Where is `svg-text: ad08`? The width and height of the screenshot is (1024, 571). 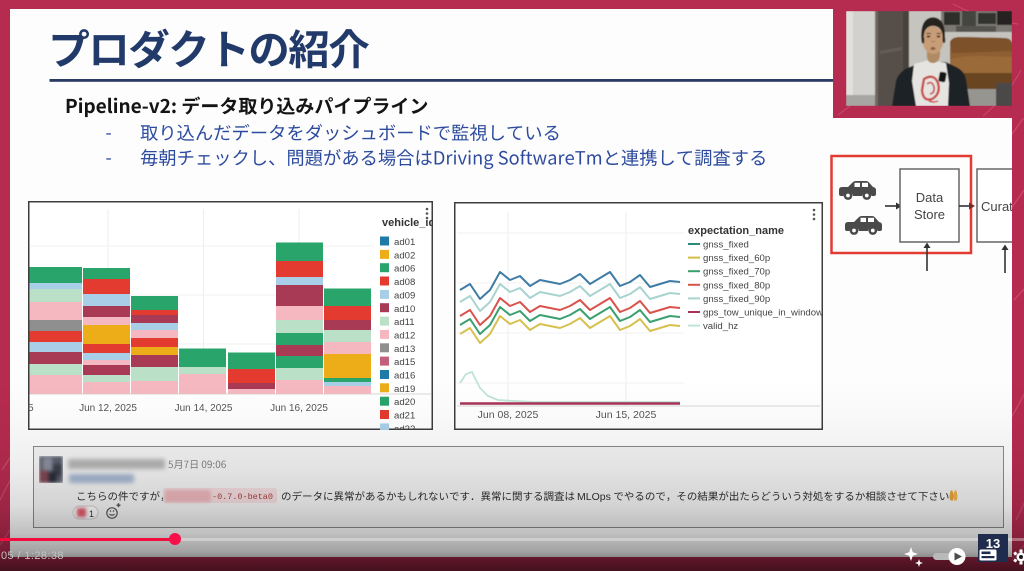
svg-text: ad08 is located at coordinates (404, 282).